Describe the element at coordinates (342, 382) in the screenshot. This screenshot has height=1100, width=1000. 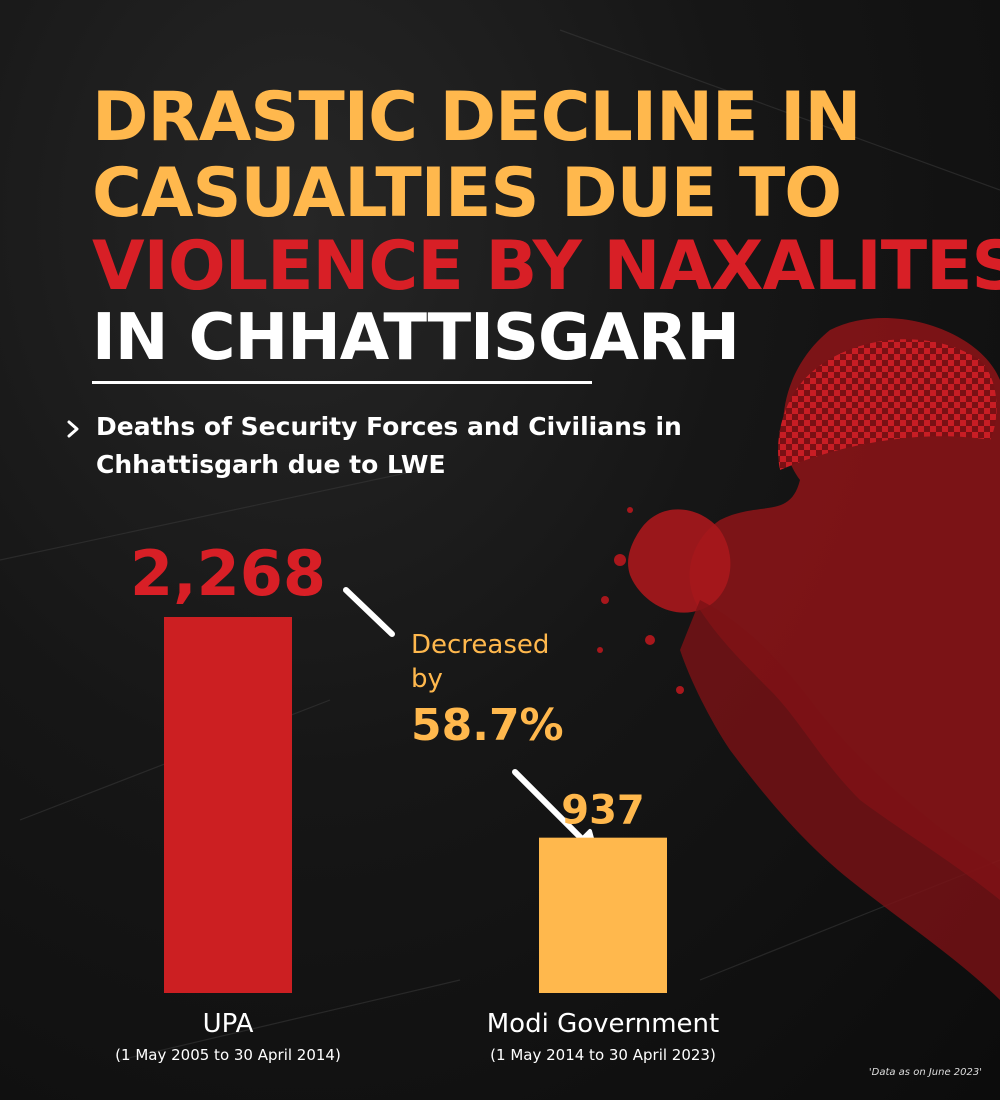
I see `divider` at that location.